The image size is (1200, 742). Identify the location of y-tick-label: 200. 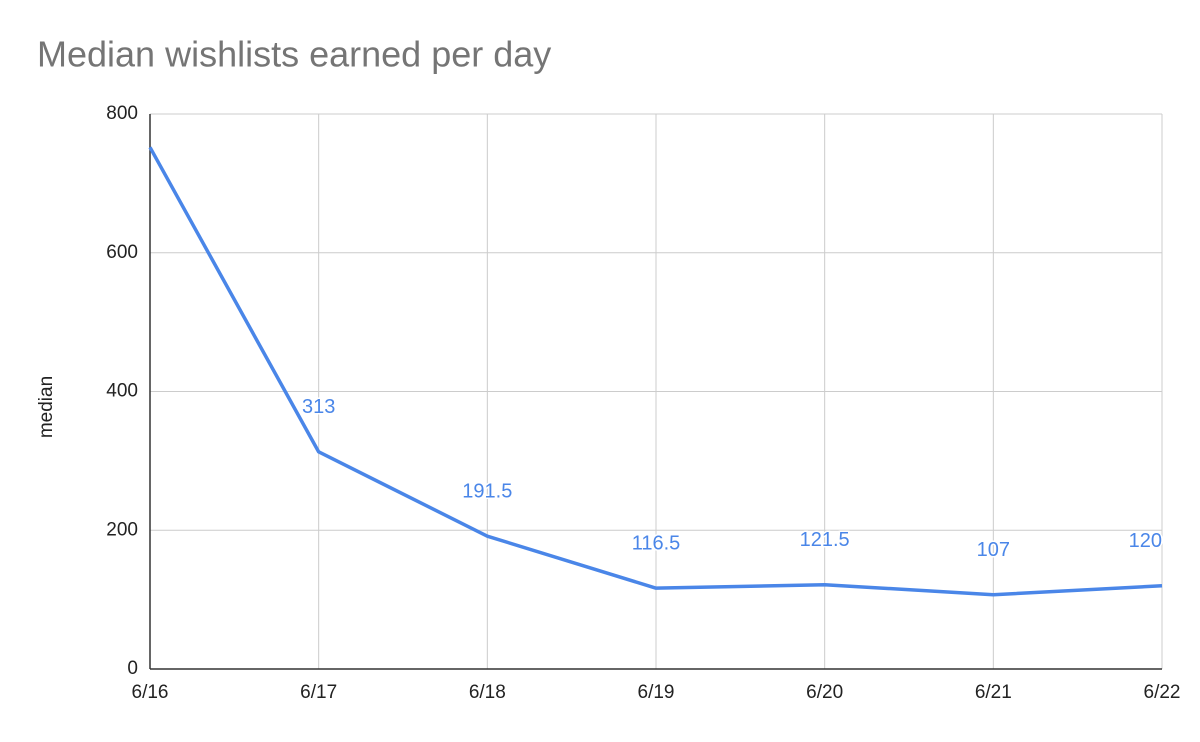
(122, 529).